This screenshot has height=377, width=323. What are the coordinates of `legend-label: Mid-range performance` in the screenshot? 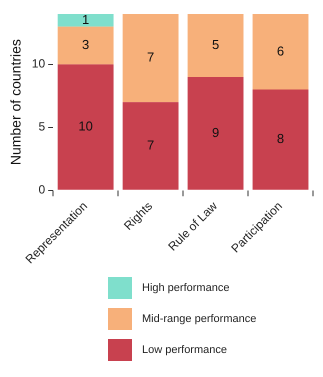 It's located at (199, 318).